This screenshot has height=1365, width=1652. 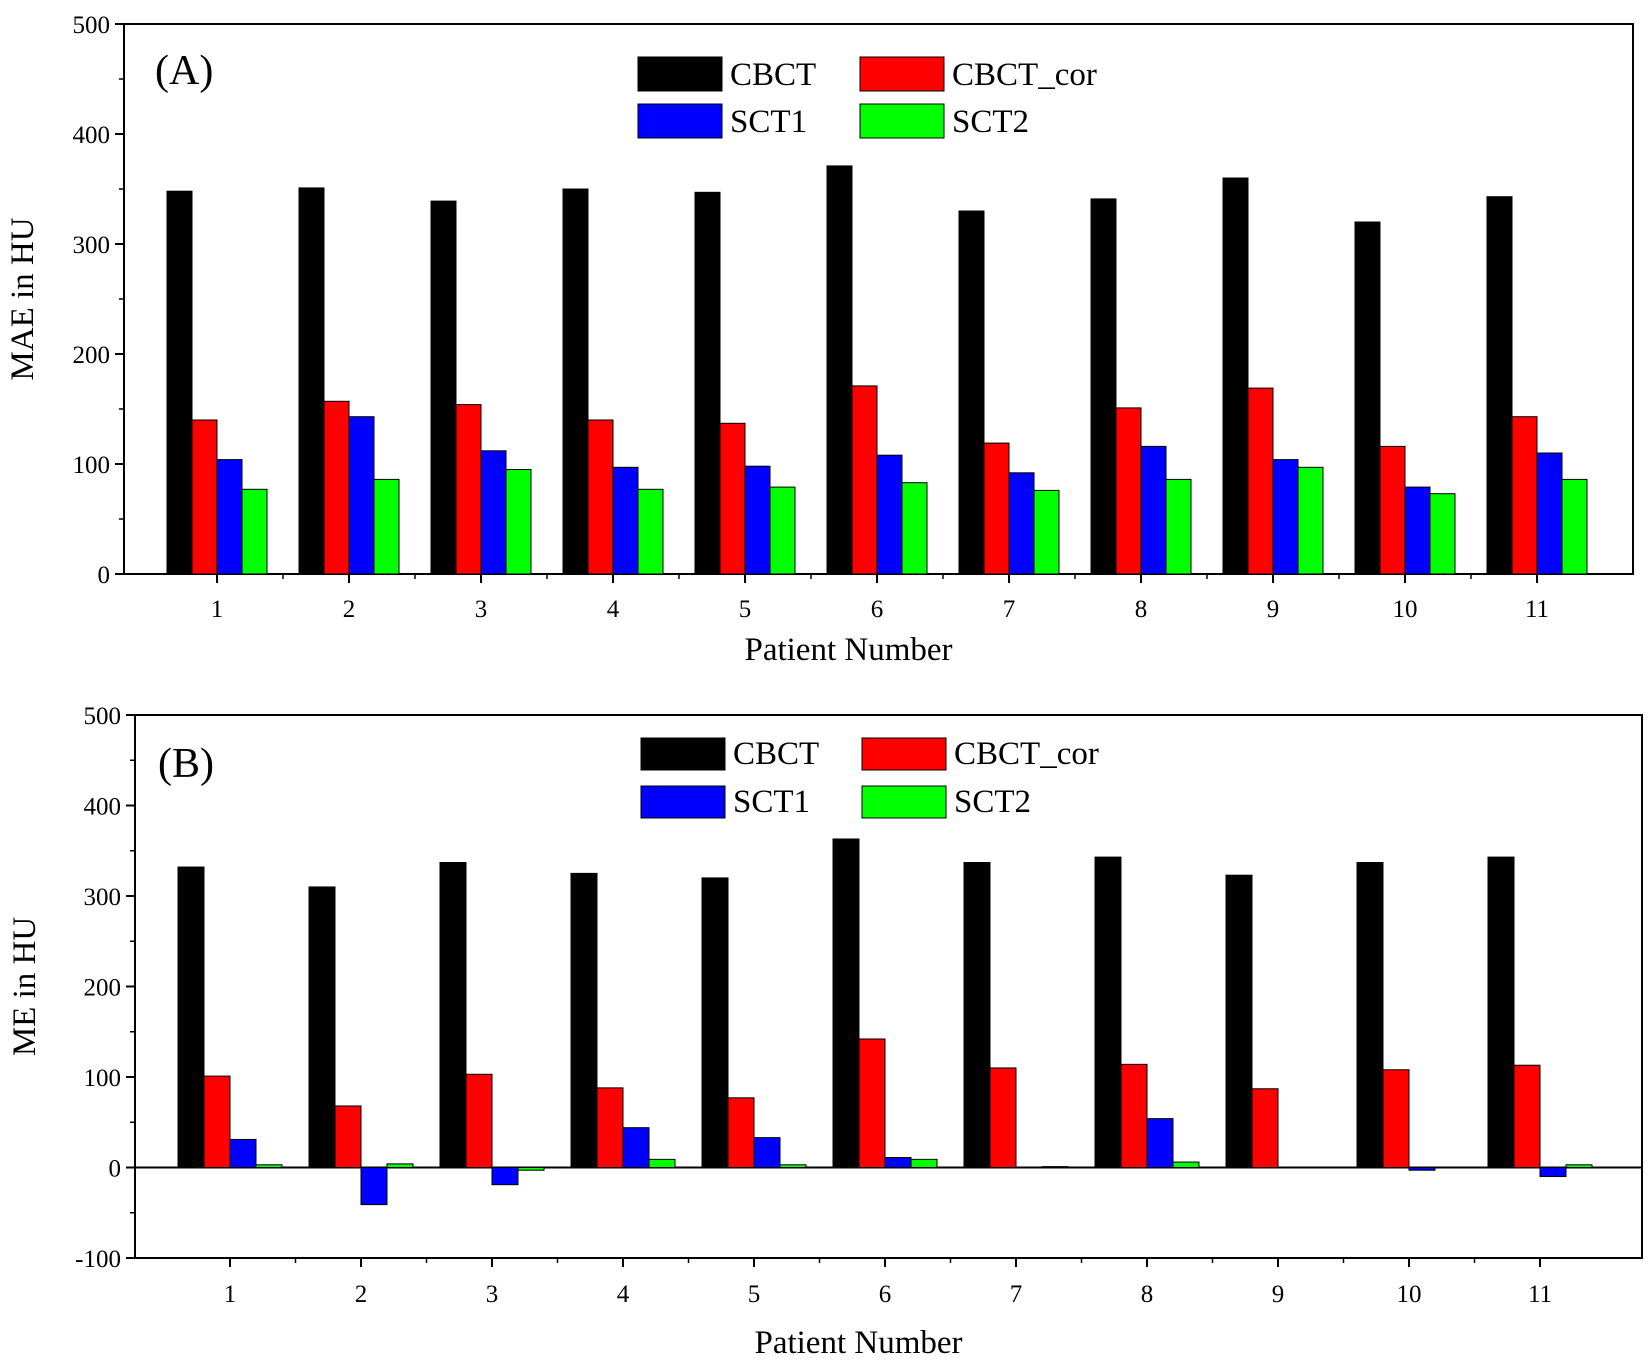 What do you see at coordinates (186, 764) in the screenshot?
I see `panel-label: (B)` at bounding box center [186, 764].